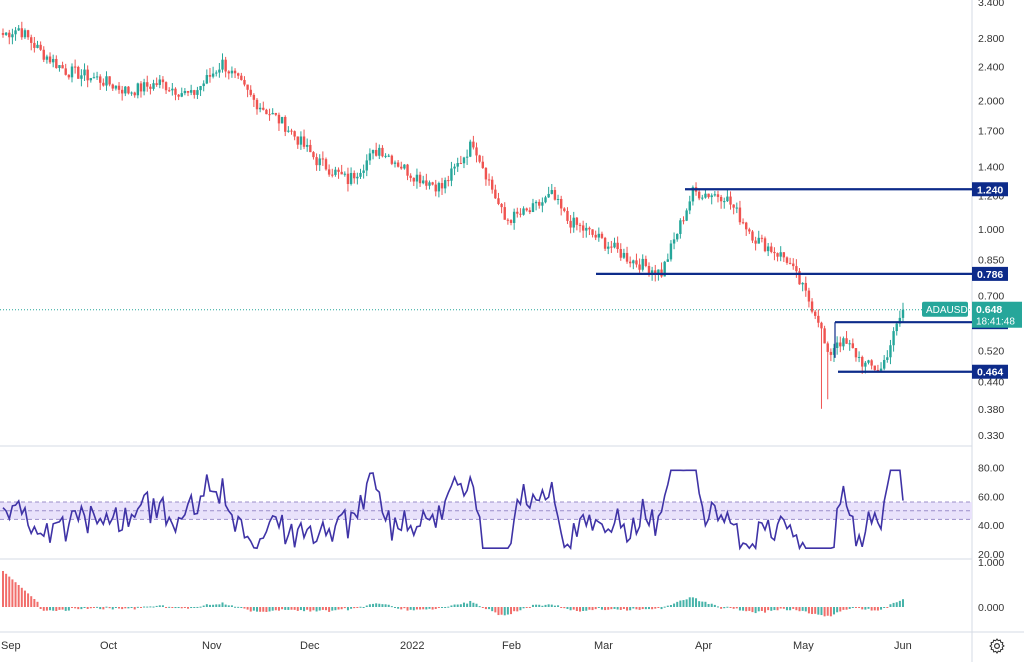  I want to click on price-tick-label: 1.400, so click(991, 168).